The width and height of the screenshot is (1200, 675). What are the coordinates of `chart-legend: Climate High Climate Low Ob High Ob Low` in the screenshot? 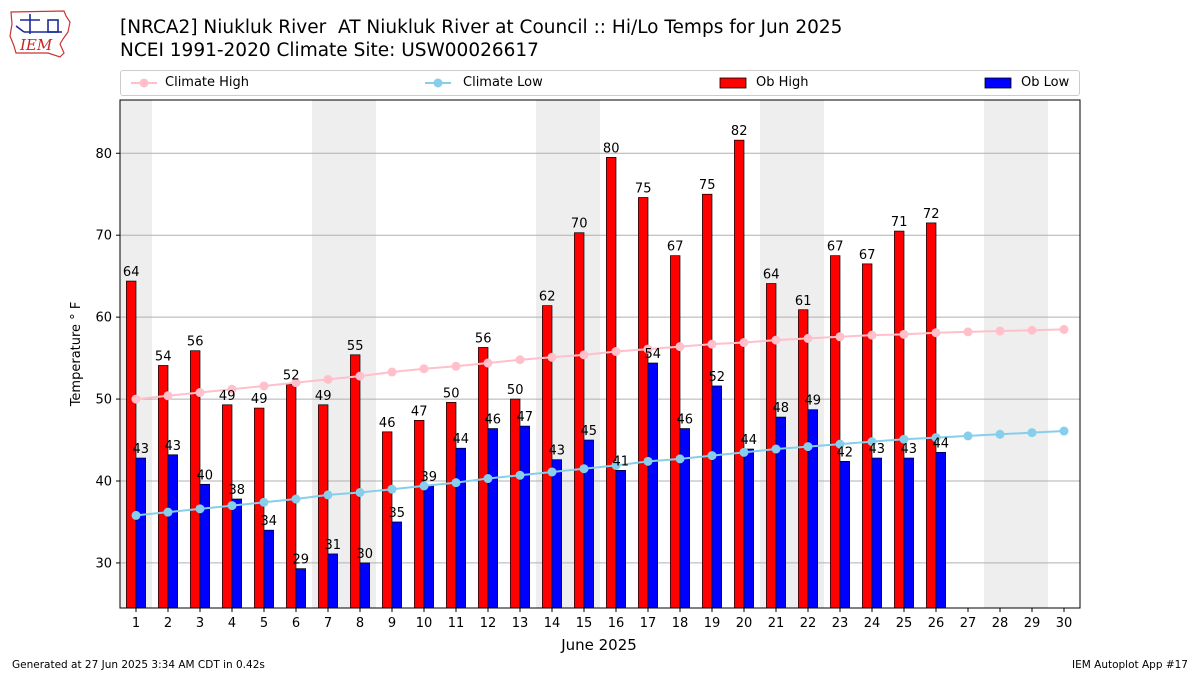 It's located at (600, 83).